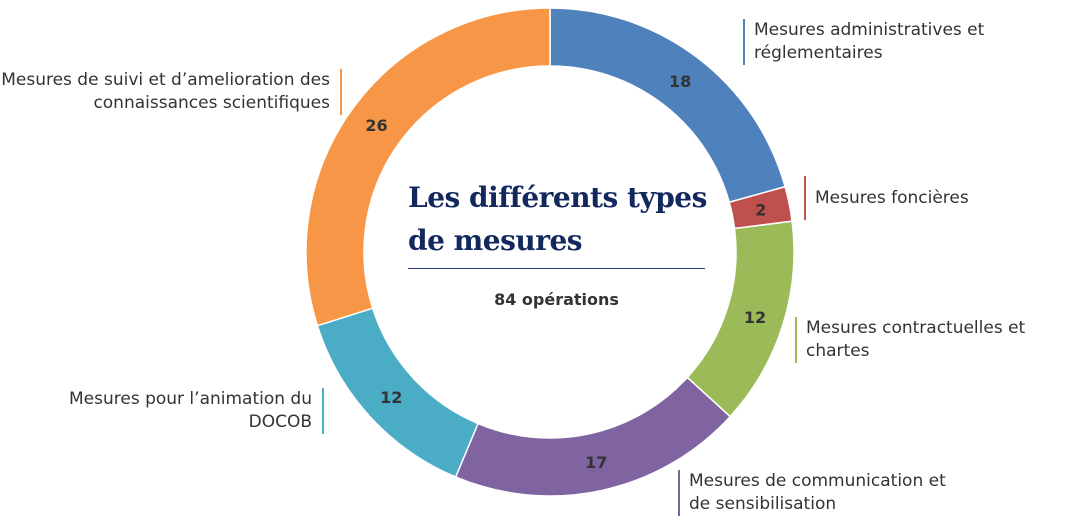  What do you see at coordinates (556, 299) in the screenshot?
I see `chart-subtitle: 84 opérations` at bounding box center [556, 299].